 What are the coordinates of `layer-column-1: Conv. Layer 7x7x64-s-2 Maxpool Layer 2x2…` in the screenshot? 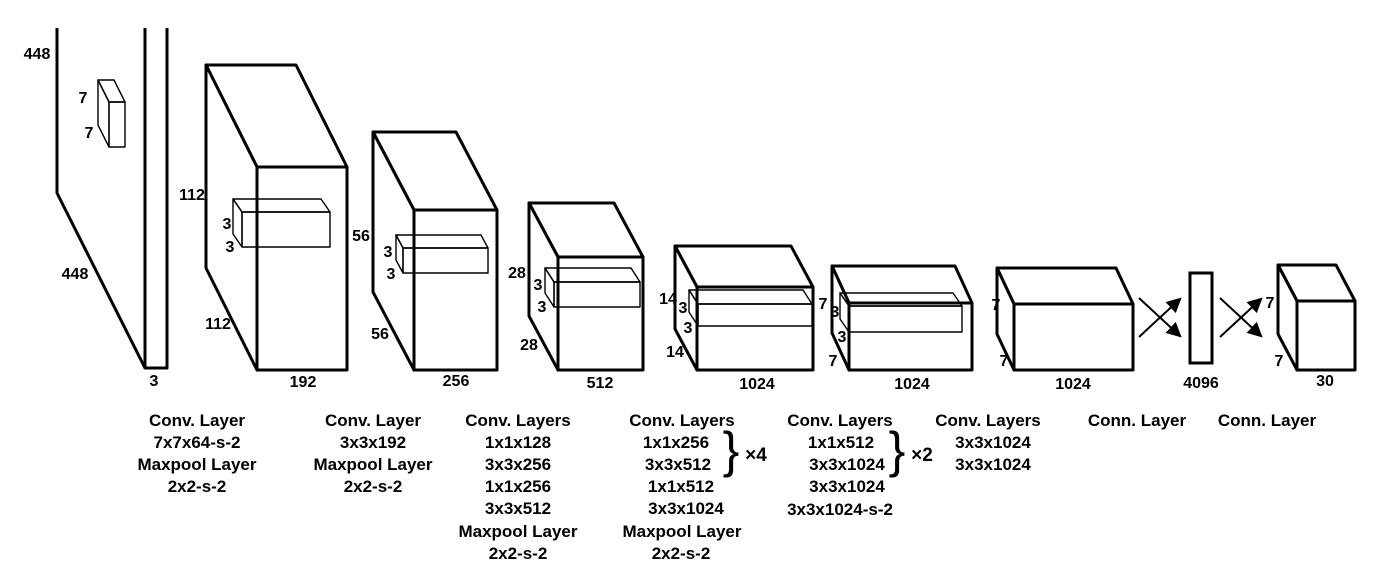 It's located at (196, 453).